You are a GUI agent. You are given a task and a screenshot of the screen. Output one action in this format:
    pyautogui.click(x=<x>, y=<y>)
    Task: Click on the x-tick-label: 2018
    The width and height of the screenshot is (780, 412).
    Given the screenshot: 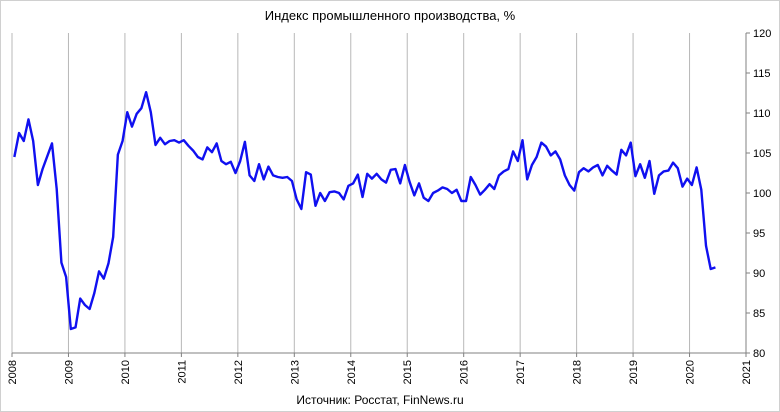 What is the action you would take?
    pyautogui.click(x=578, y=372)
    